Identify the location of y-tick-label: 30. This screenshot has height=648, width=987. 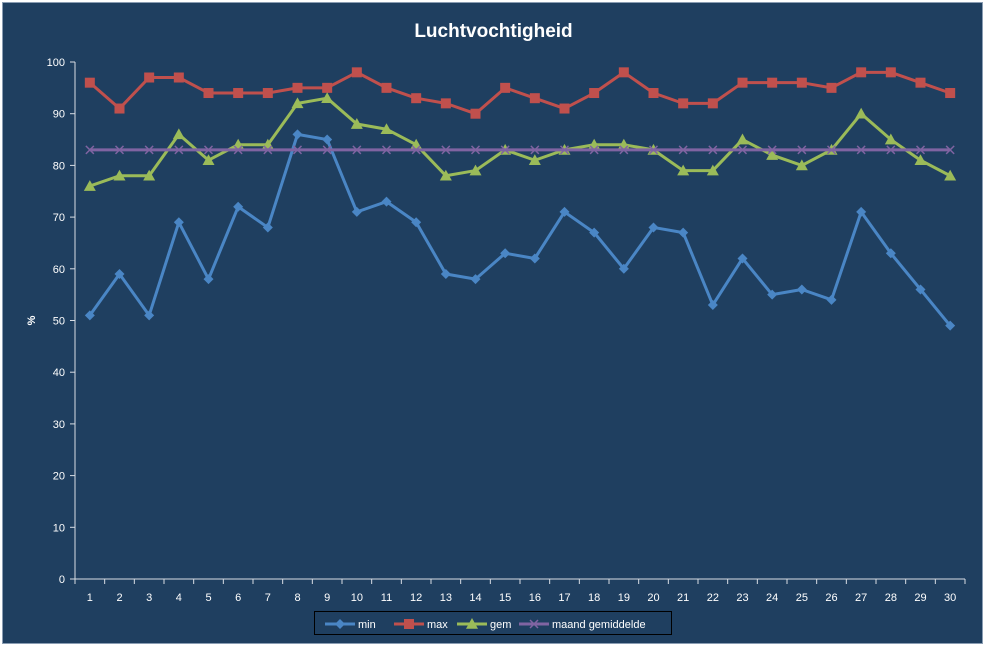
(59, 425).